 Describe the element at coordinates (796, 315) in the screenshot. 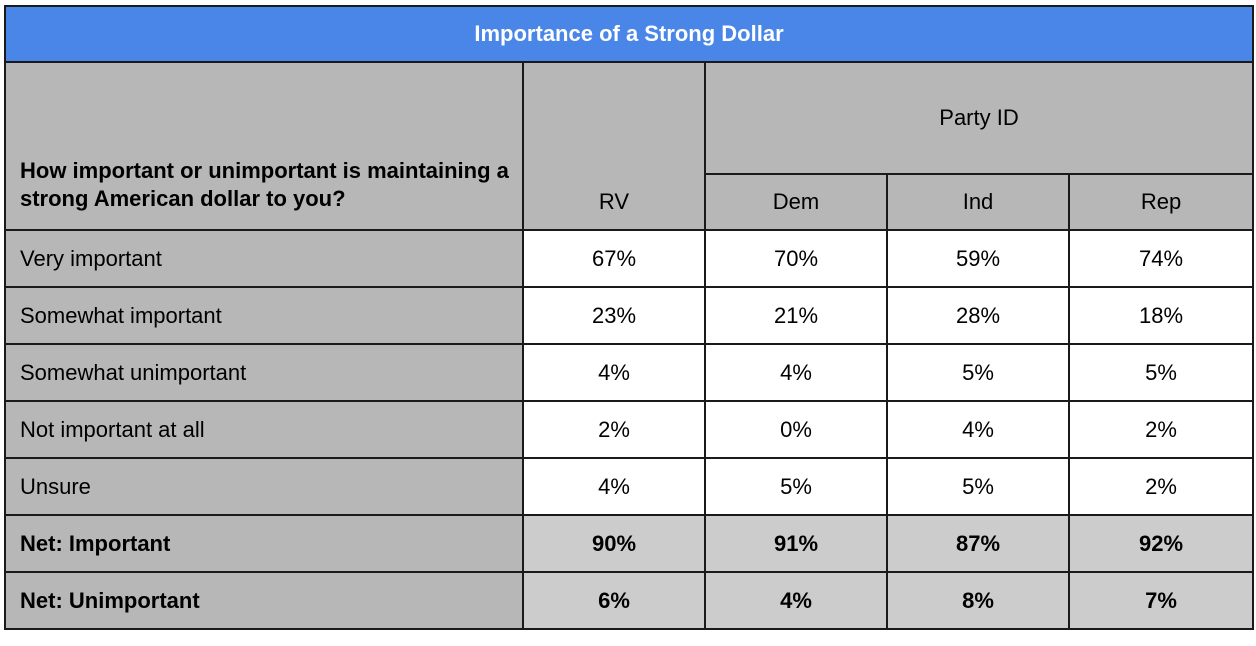

I see `dem-value: 21%` at that location.